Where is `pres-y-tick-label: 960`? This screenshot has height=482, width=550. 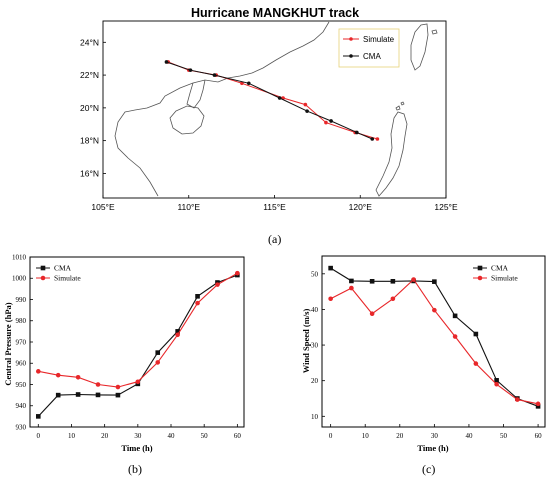 pres-y-tick-label: 960 is located at coordinates (21, 364).